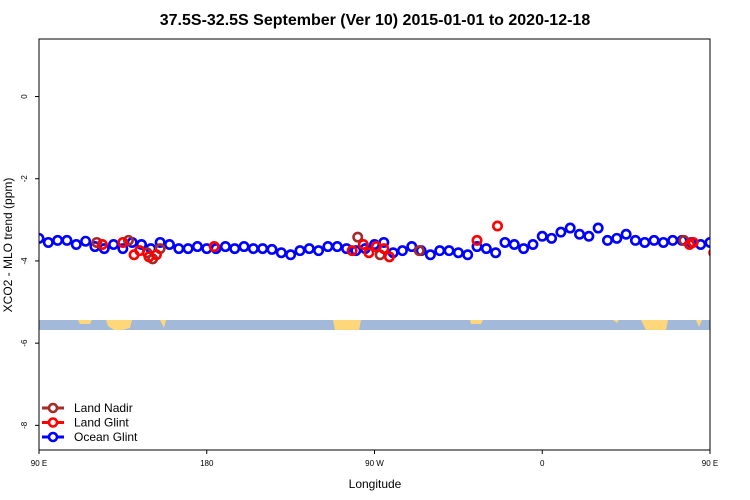 The image size is (750, 500). Describe the element at coordinates (347, 325) in the screenshot. I see `land-patch-south-america` at that location.